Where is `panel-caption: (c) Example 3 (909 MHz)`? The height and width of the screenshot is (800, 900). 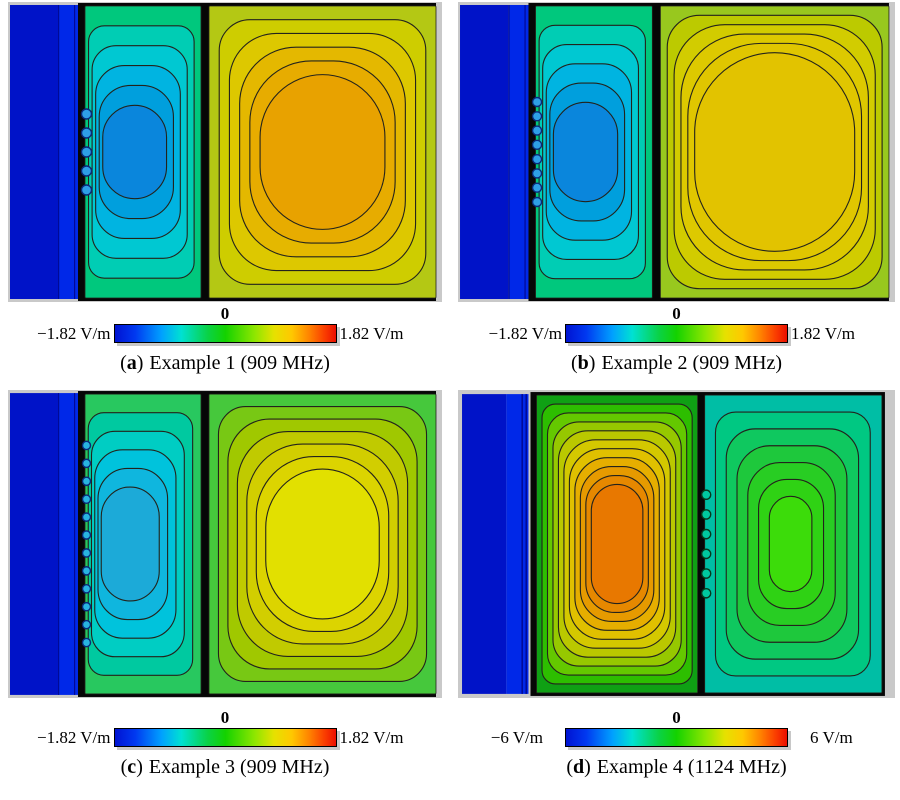
panel-caption: (c) Example 3 (909 MHz) is located at coordinates (225, 767).